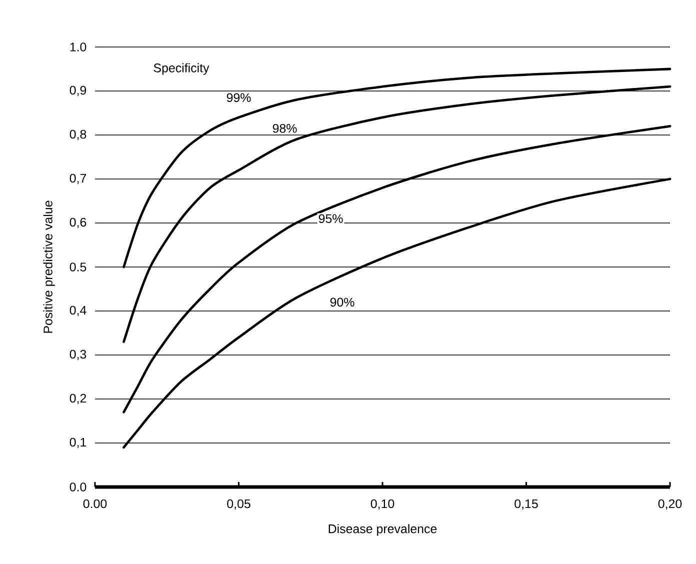 The image size is (696, 564). What do you see at coordinates (78, 91) in the screenshot?
I see `y-tick-label: 0,9` at bounding box center [78, 91].